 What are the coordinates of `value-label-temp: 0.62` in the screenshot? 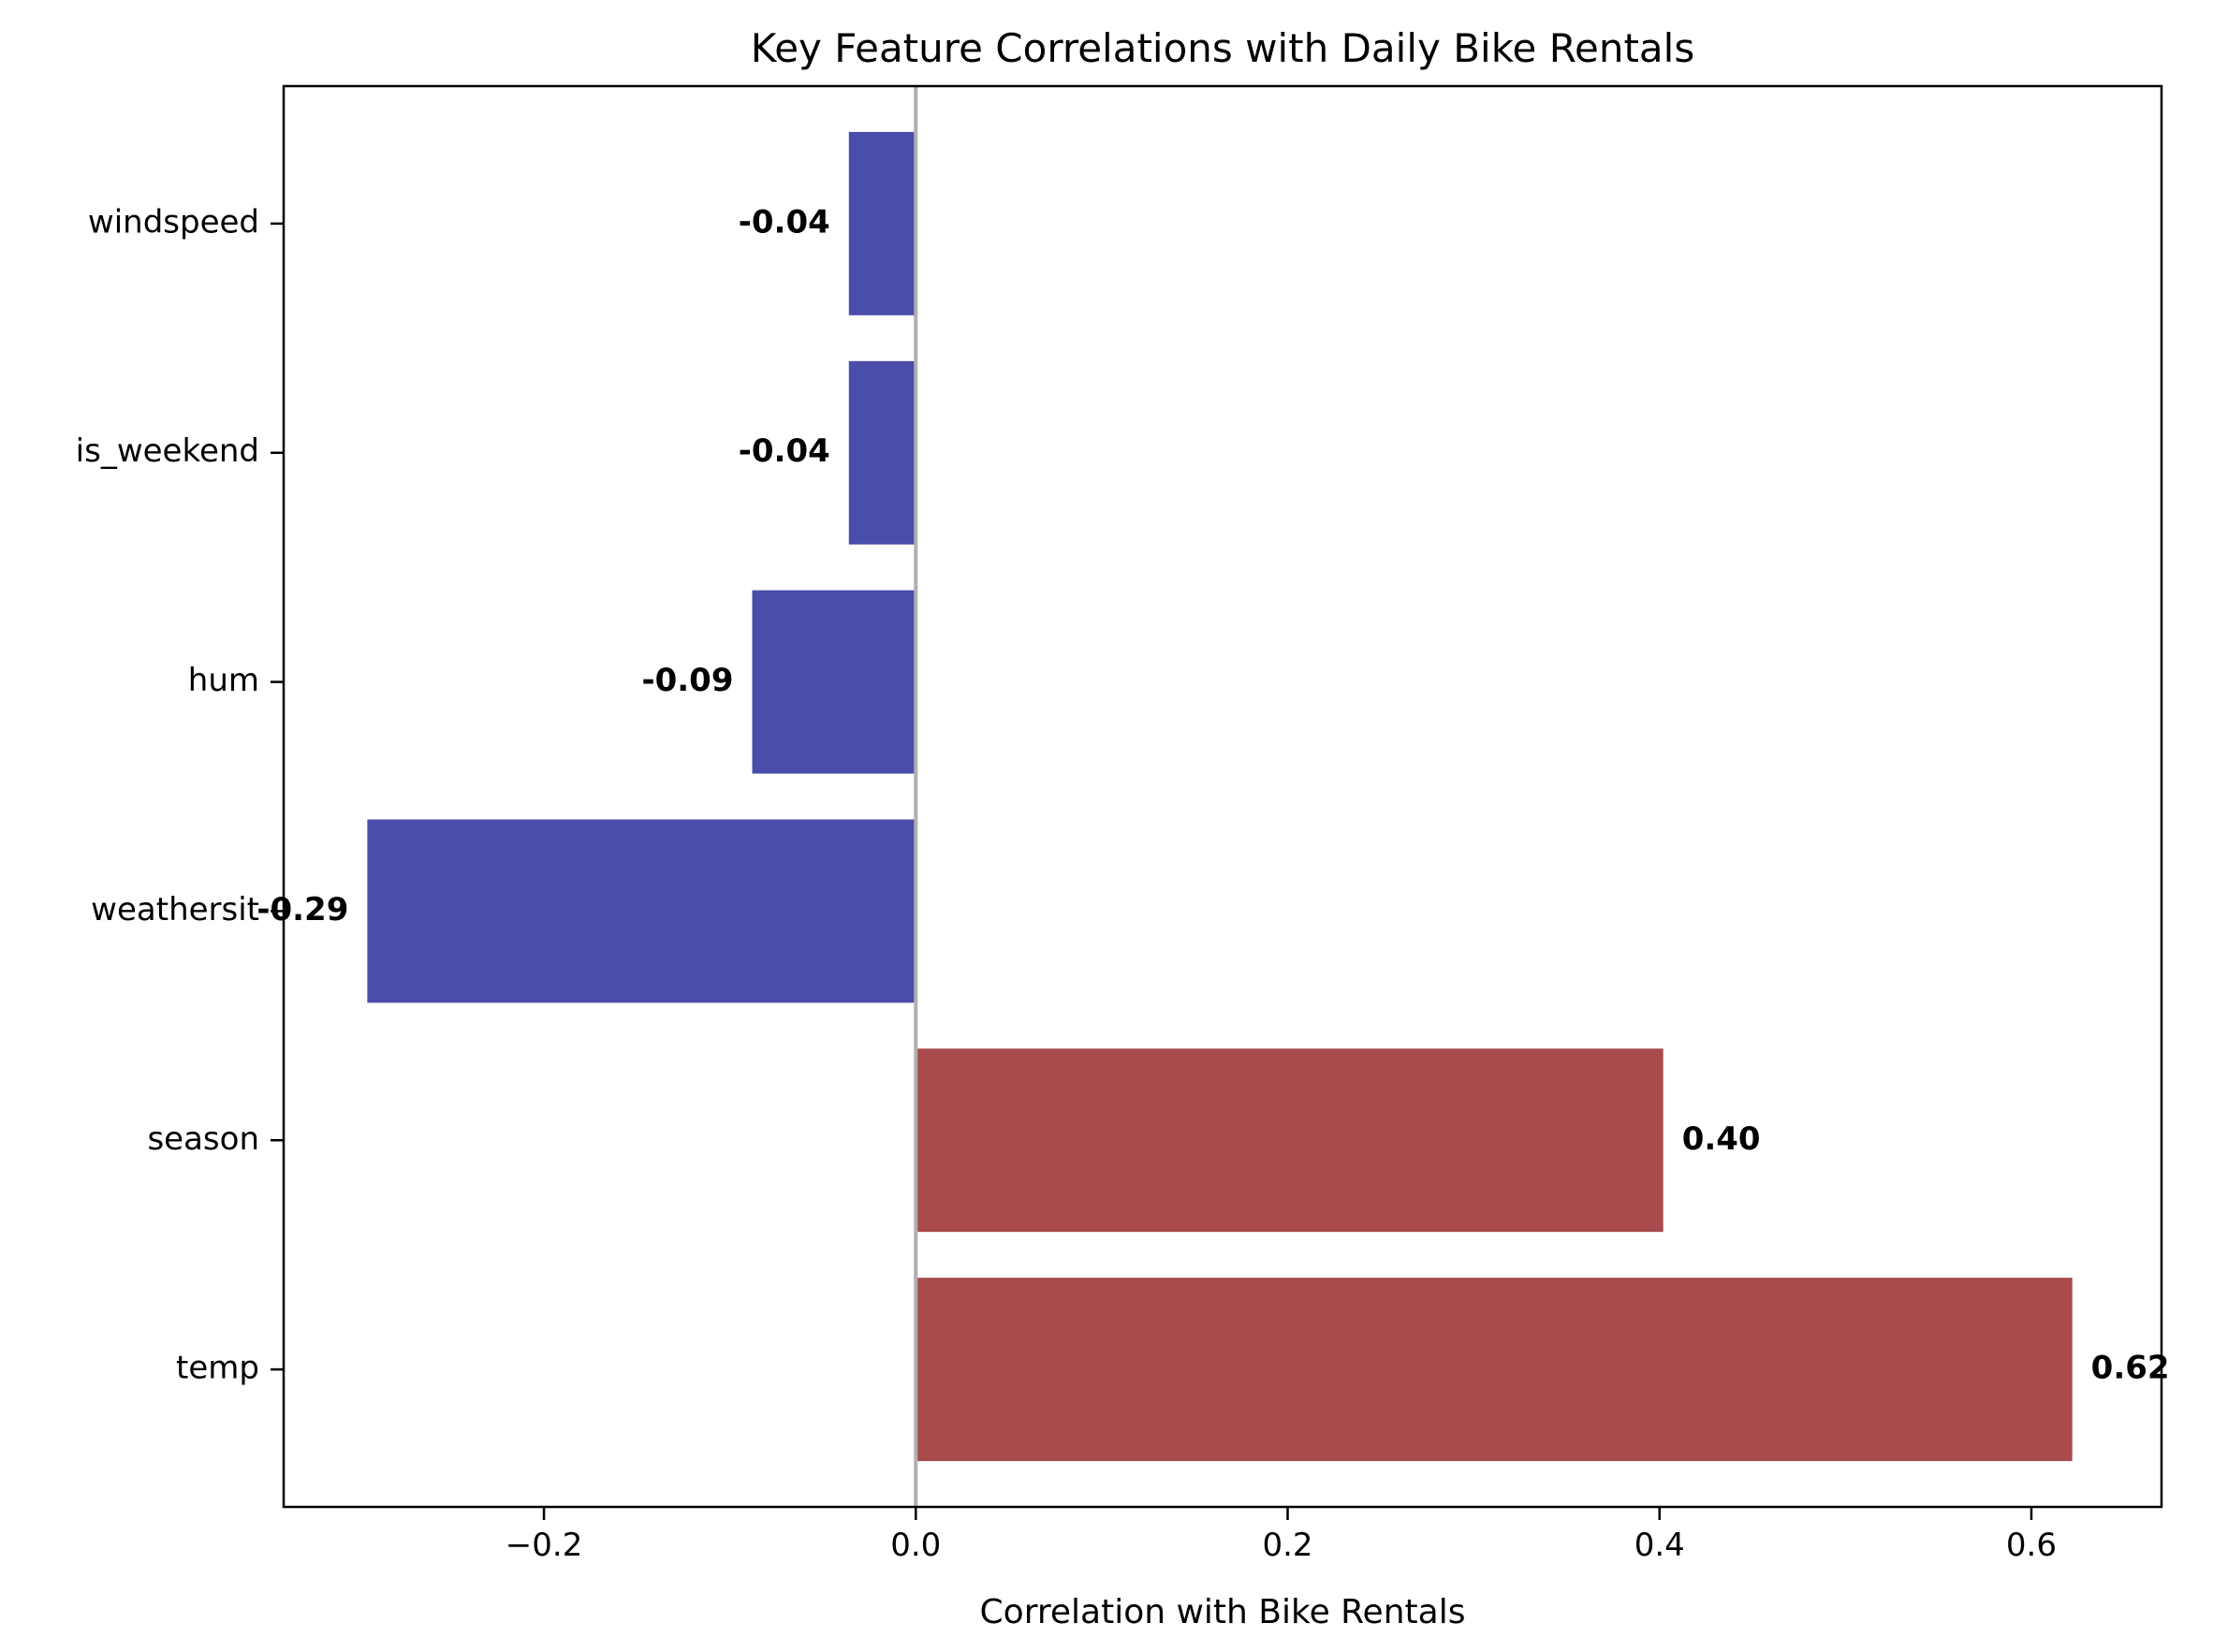 It's located at (2130, 1368).